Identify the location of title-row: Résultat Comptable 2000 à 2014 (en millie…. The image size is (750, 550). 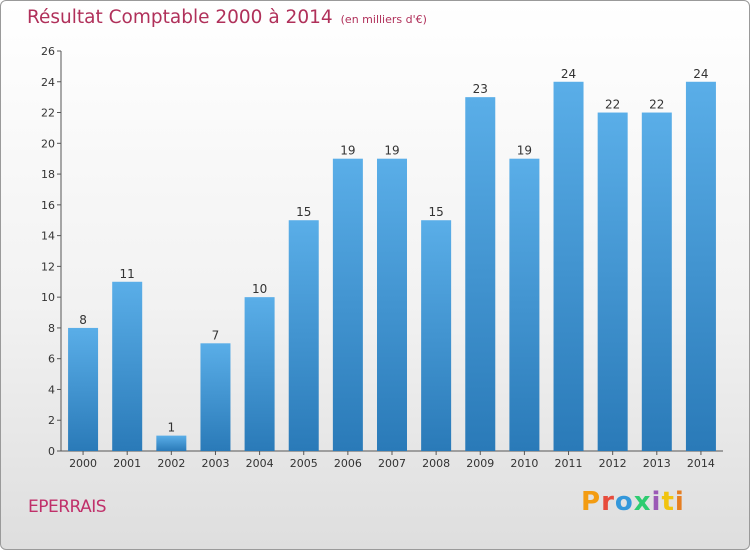
(227, 17).